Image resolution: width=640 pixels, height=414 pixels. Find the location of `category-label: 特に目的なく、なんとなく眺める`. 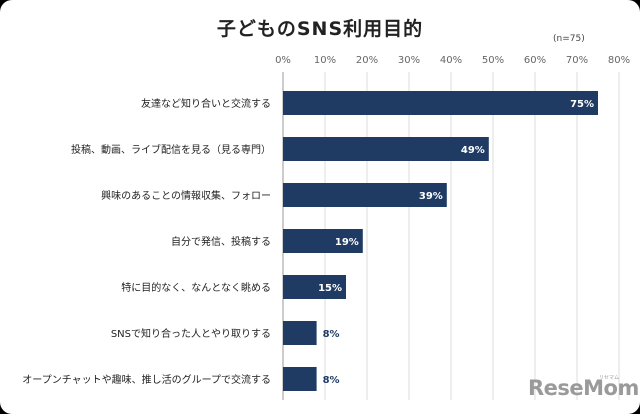

category-label: 特に目的なく、なんとなく眺める is located at coordinates (196, 287).